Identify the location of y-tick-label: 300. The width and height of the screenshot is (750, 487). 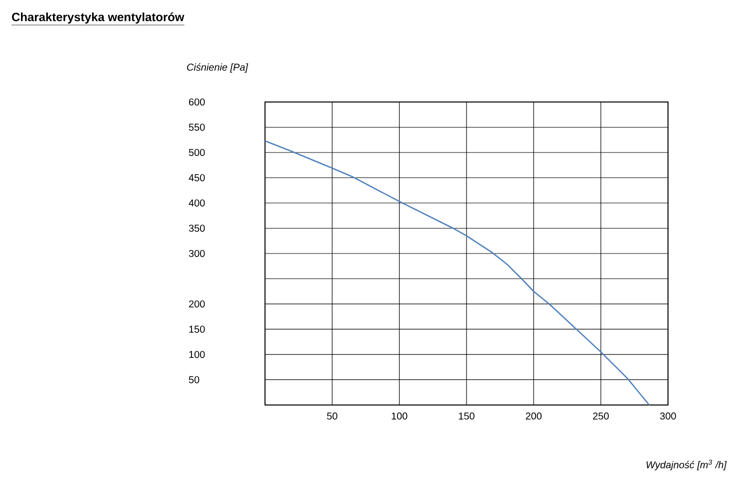
(196, 254).